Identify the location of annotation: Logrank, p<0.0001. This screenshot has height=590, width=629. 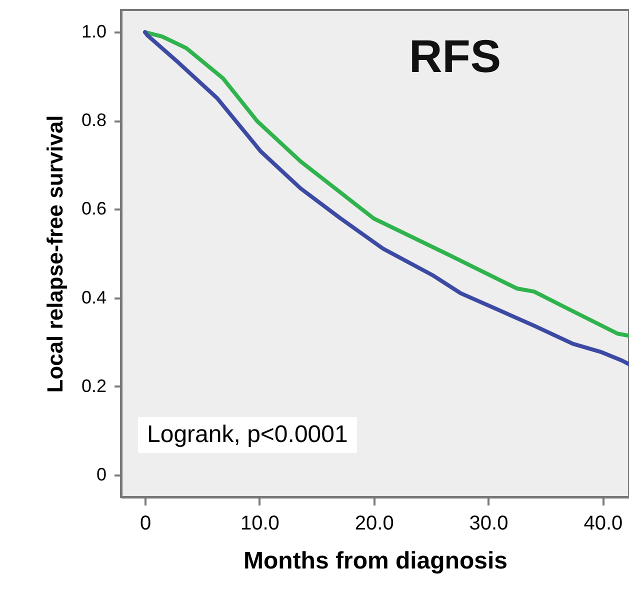
(247, 435).